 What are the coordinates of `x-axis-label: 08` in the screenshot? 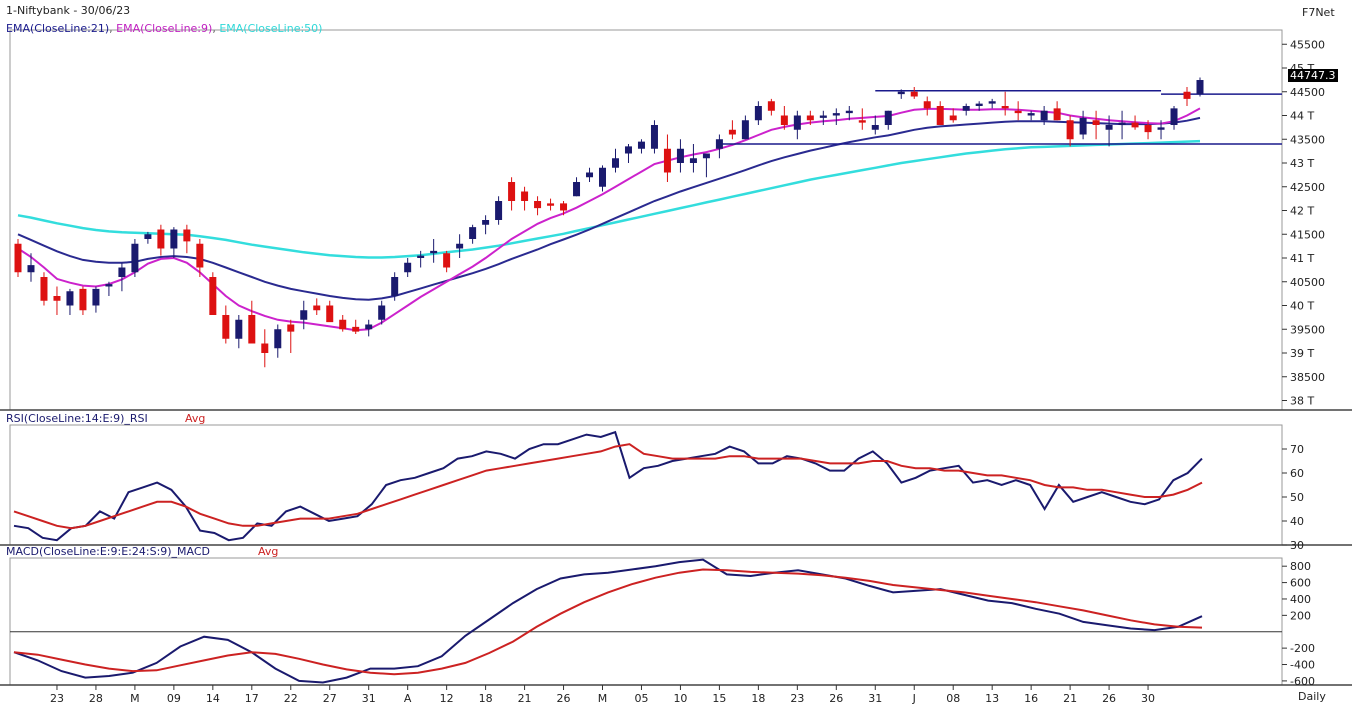 It's located at (953, 698).